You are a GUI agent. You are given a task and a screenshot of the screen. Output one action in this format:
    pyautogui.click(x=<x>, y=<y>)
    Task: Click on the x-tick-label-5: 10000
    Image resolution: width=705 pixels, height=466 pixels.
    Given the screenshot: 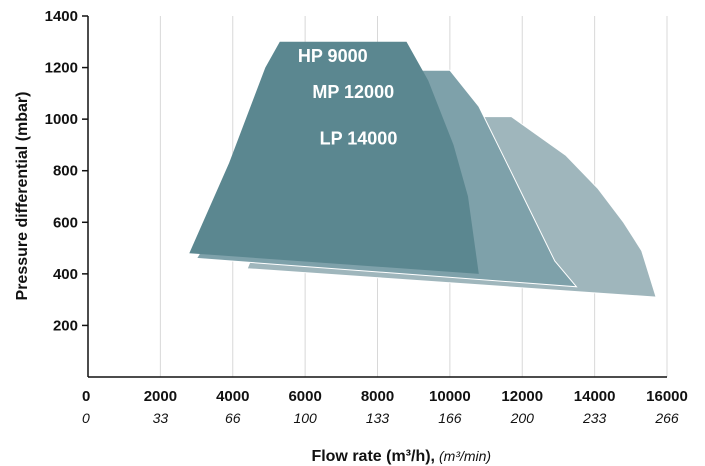 What is the action you would take?
    pyautogui.click(x=450, y=396)
    